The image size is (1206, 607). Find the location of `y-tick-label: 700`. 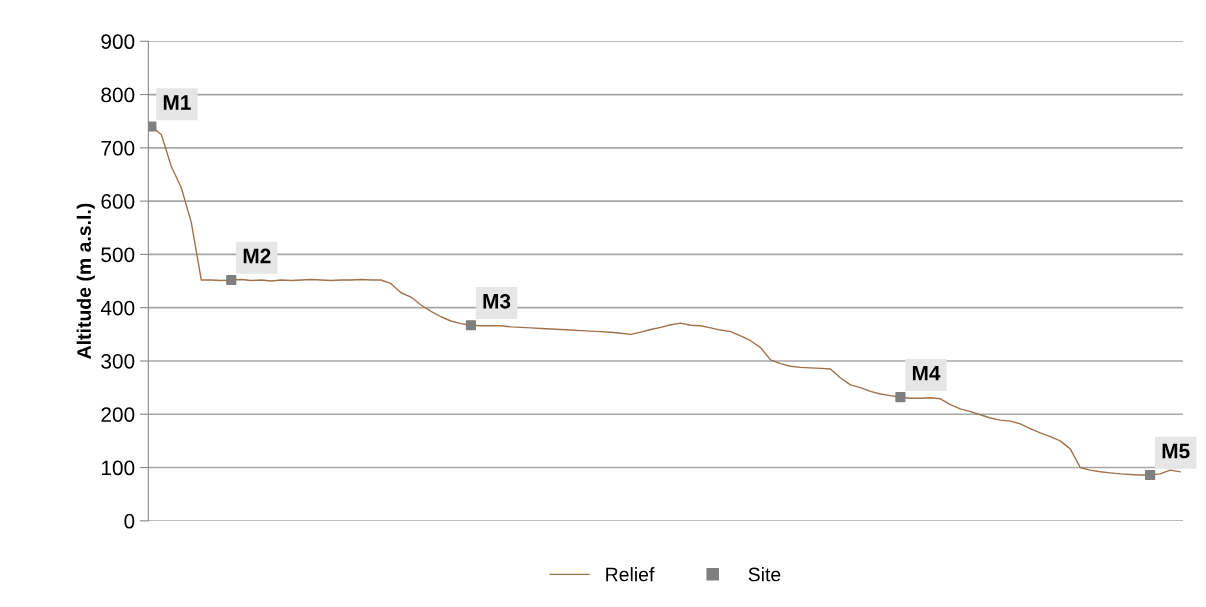

y-tick-label: 700 is located at coordinates (118, 148).